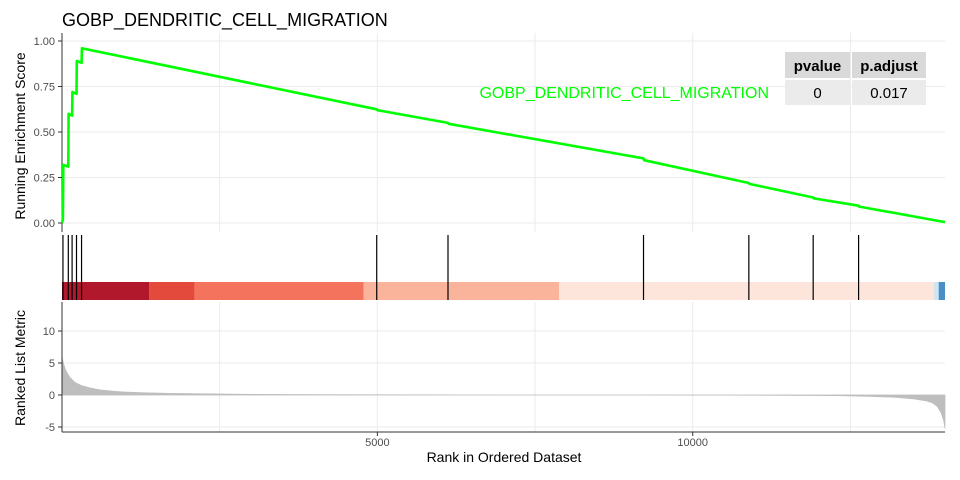 Image resolution: width=960 pixels, height=480 pixels. What do you see at coordinates (44, 88) in the screenshot?
I see `top-y-tick-label: 0.75` at bounding box center [44, 88].